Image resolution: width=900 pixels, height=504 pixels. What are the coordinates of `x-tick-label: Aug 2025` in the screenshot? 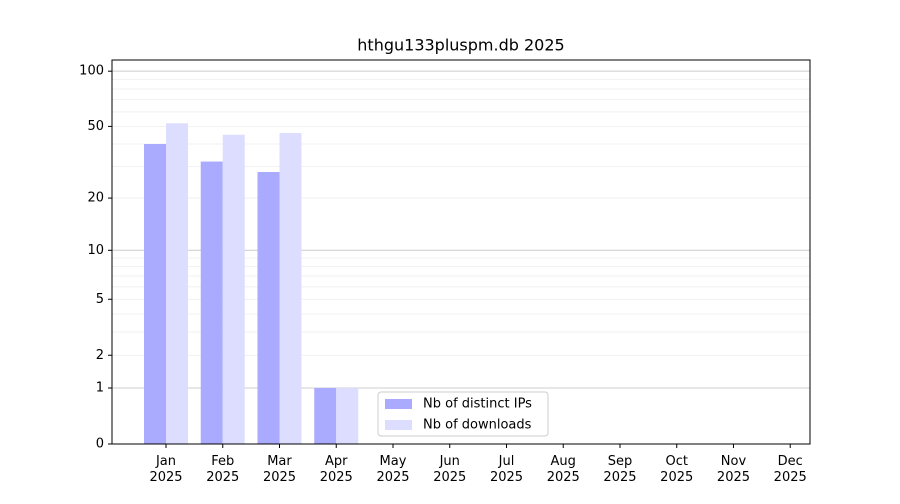 It's located at (563, 469).